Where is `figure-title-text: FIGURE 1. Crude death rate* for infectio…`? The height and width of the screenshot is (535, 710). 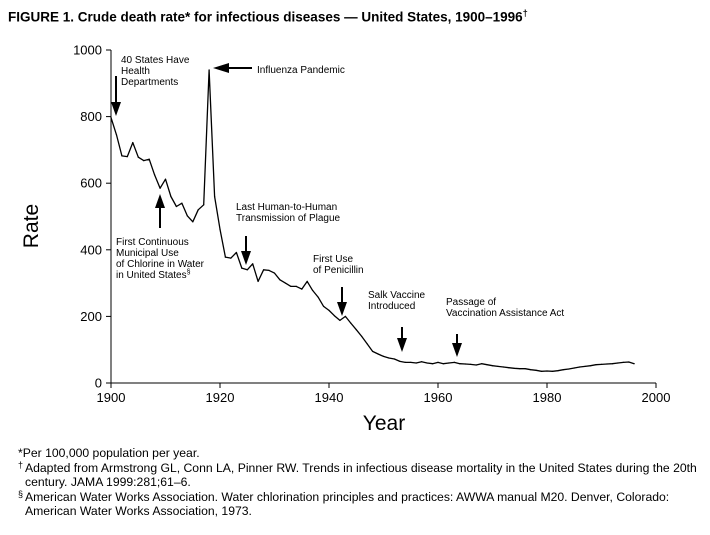 figure-title-text: FIGURE 1. Crude death rate* for infectio… is located at coordinates (265, 17).